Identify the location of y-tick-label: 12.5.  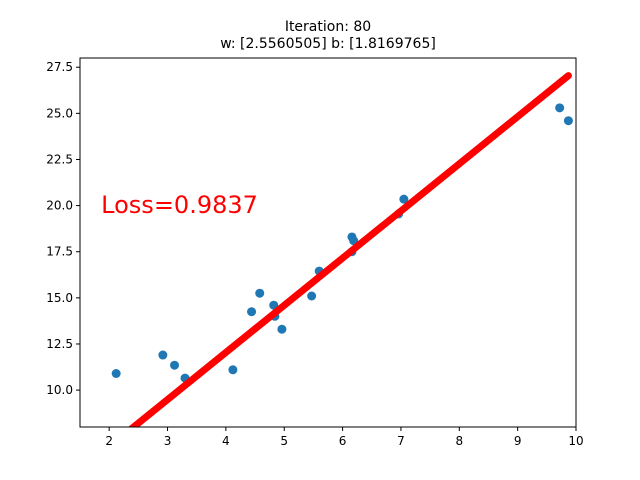
(59, 344).